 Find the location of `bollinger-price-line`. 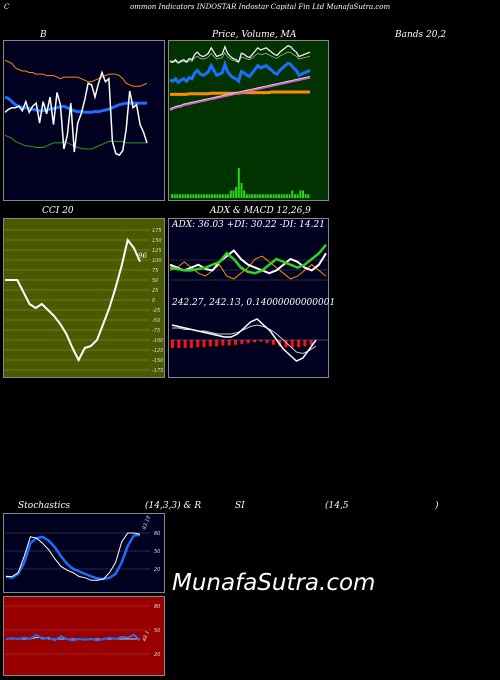

bollinger-price-line is located at coordinates (76, 113).